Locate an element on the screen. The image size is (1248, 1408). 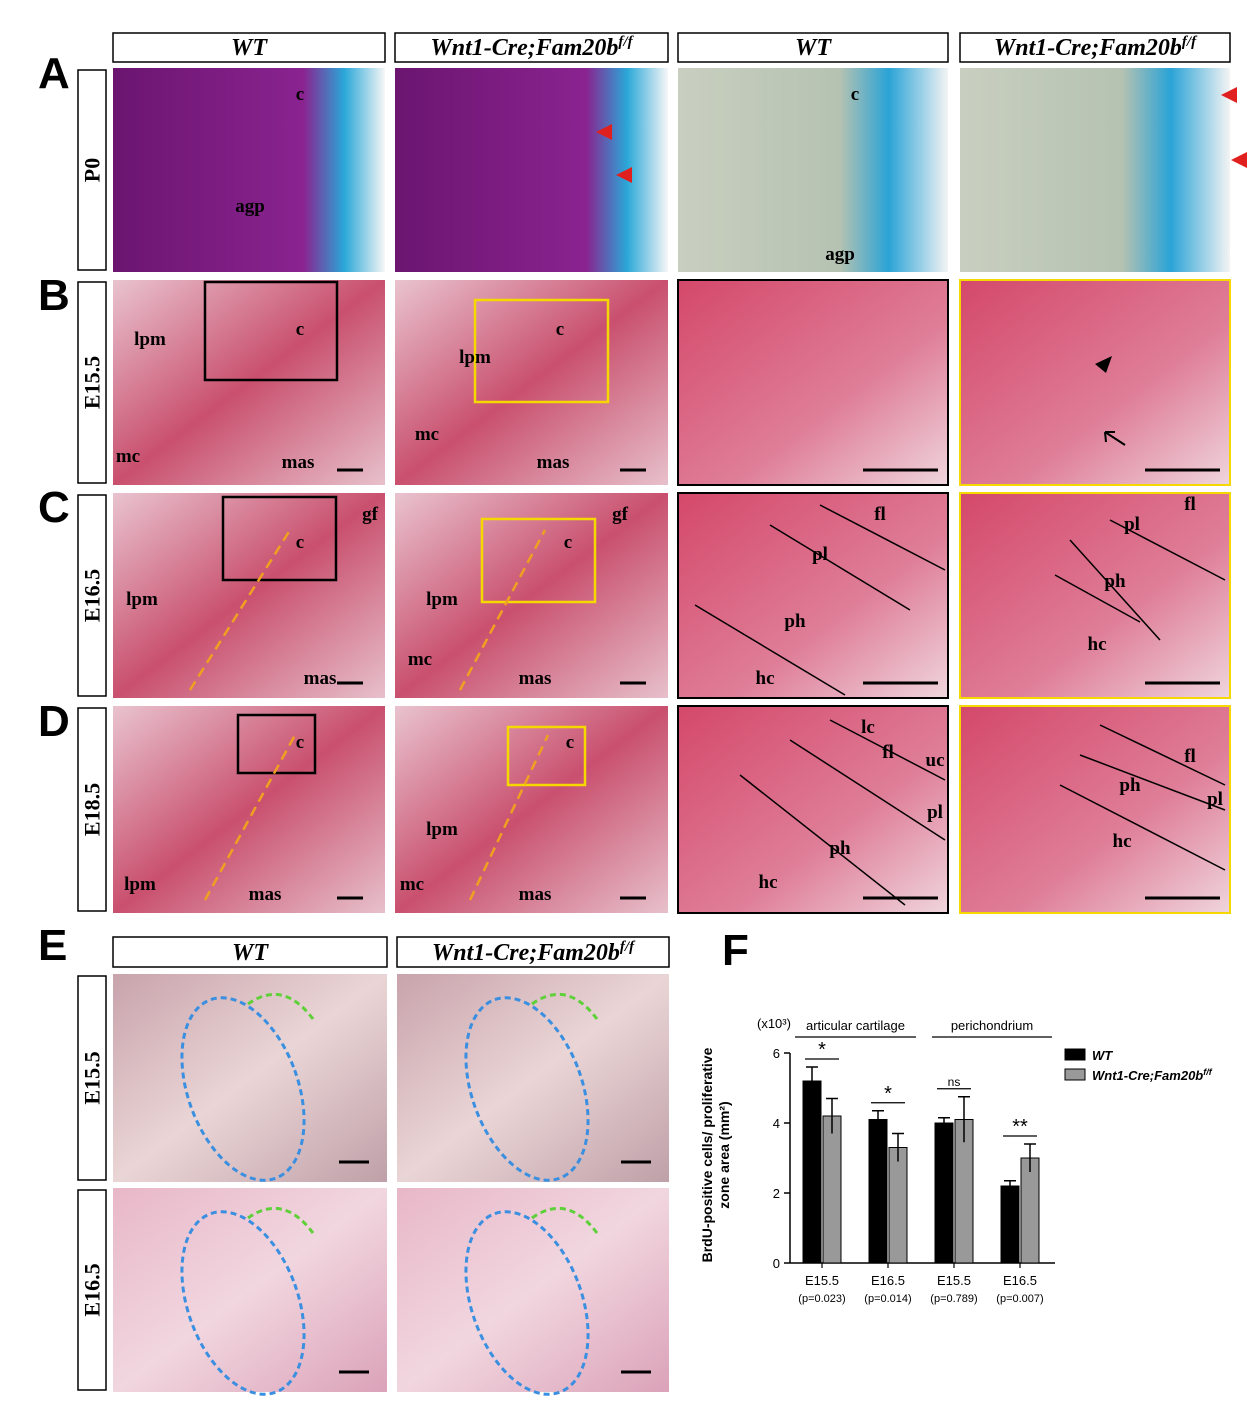
header-sup: f/f is located at coordinates (1190, 42).